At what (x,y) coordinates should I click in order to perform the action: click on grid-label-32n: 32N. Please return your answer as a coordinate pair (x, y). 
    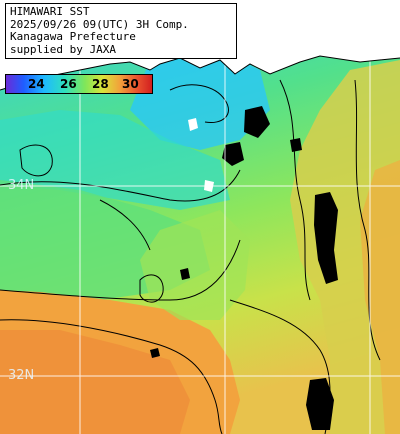
    Looking at the image, I should click on (21, 375).